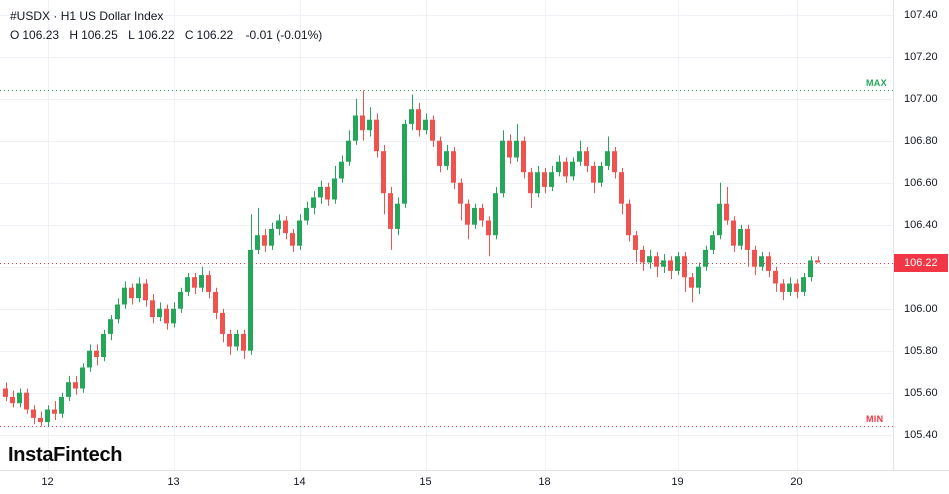  I want to click on low-value: 106.22, so click(156, 35).